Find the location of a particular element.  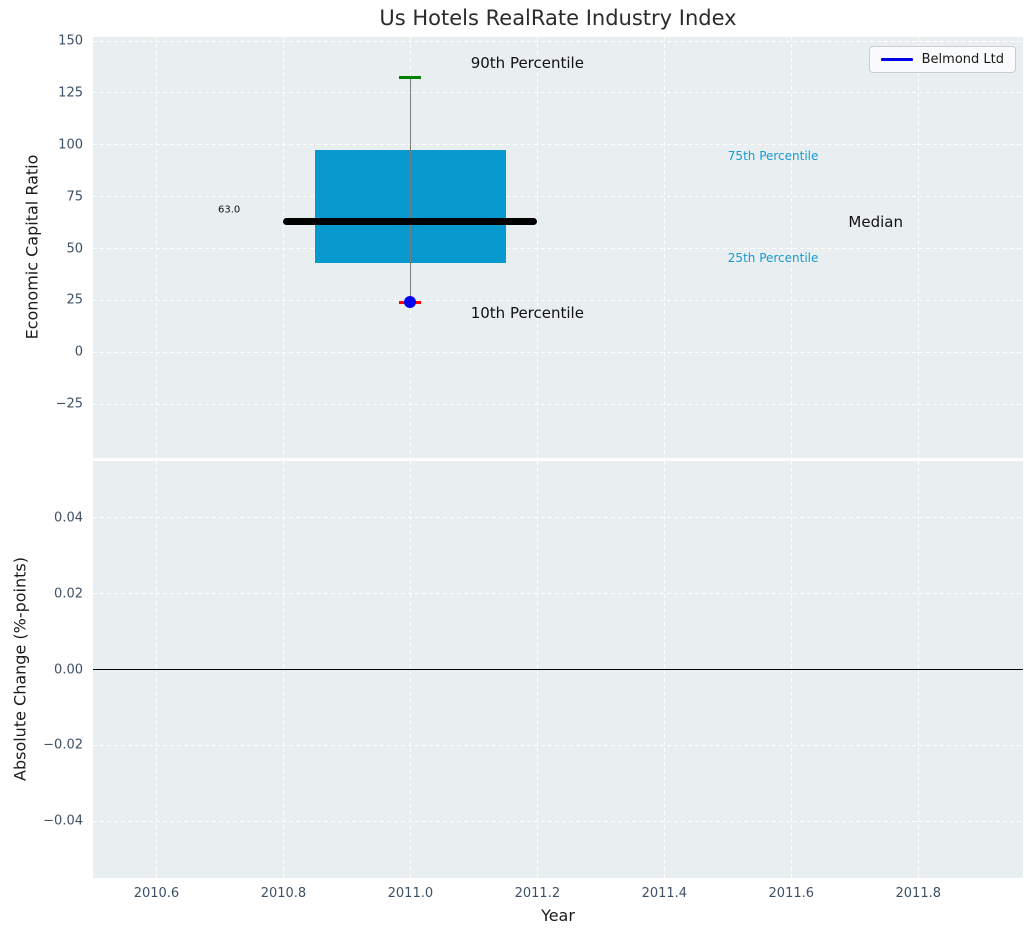

x-axis-label: Year is located at coordinates (558, 915).